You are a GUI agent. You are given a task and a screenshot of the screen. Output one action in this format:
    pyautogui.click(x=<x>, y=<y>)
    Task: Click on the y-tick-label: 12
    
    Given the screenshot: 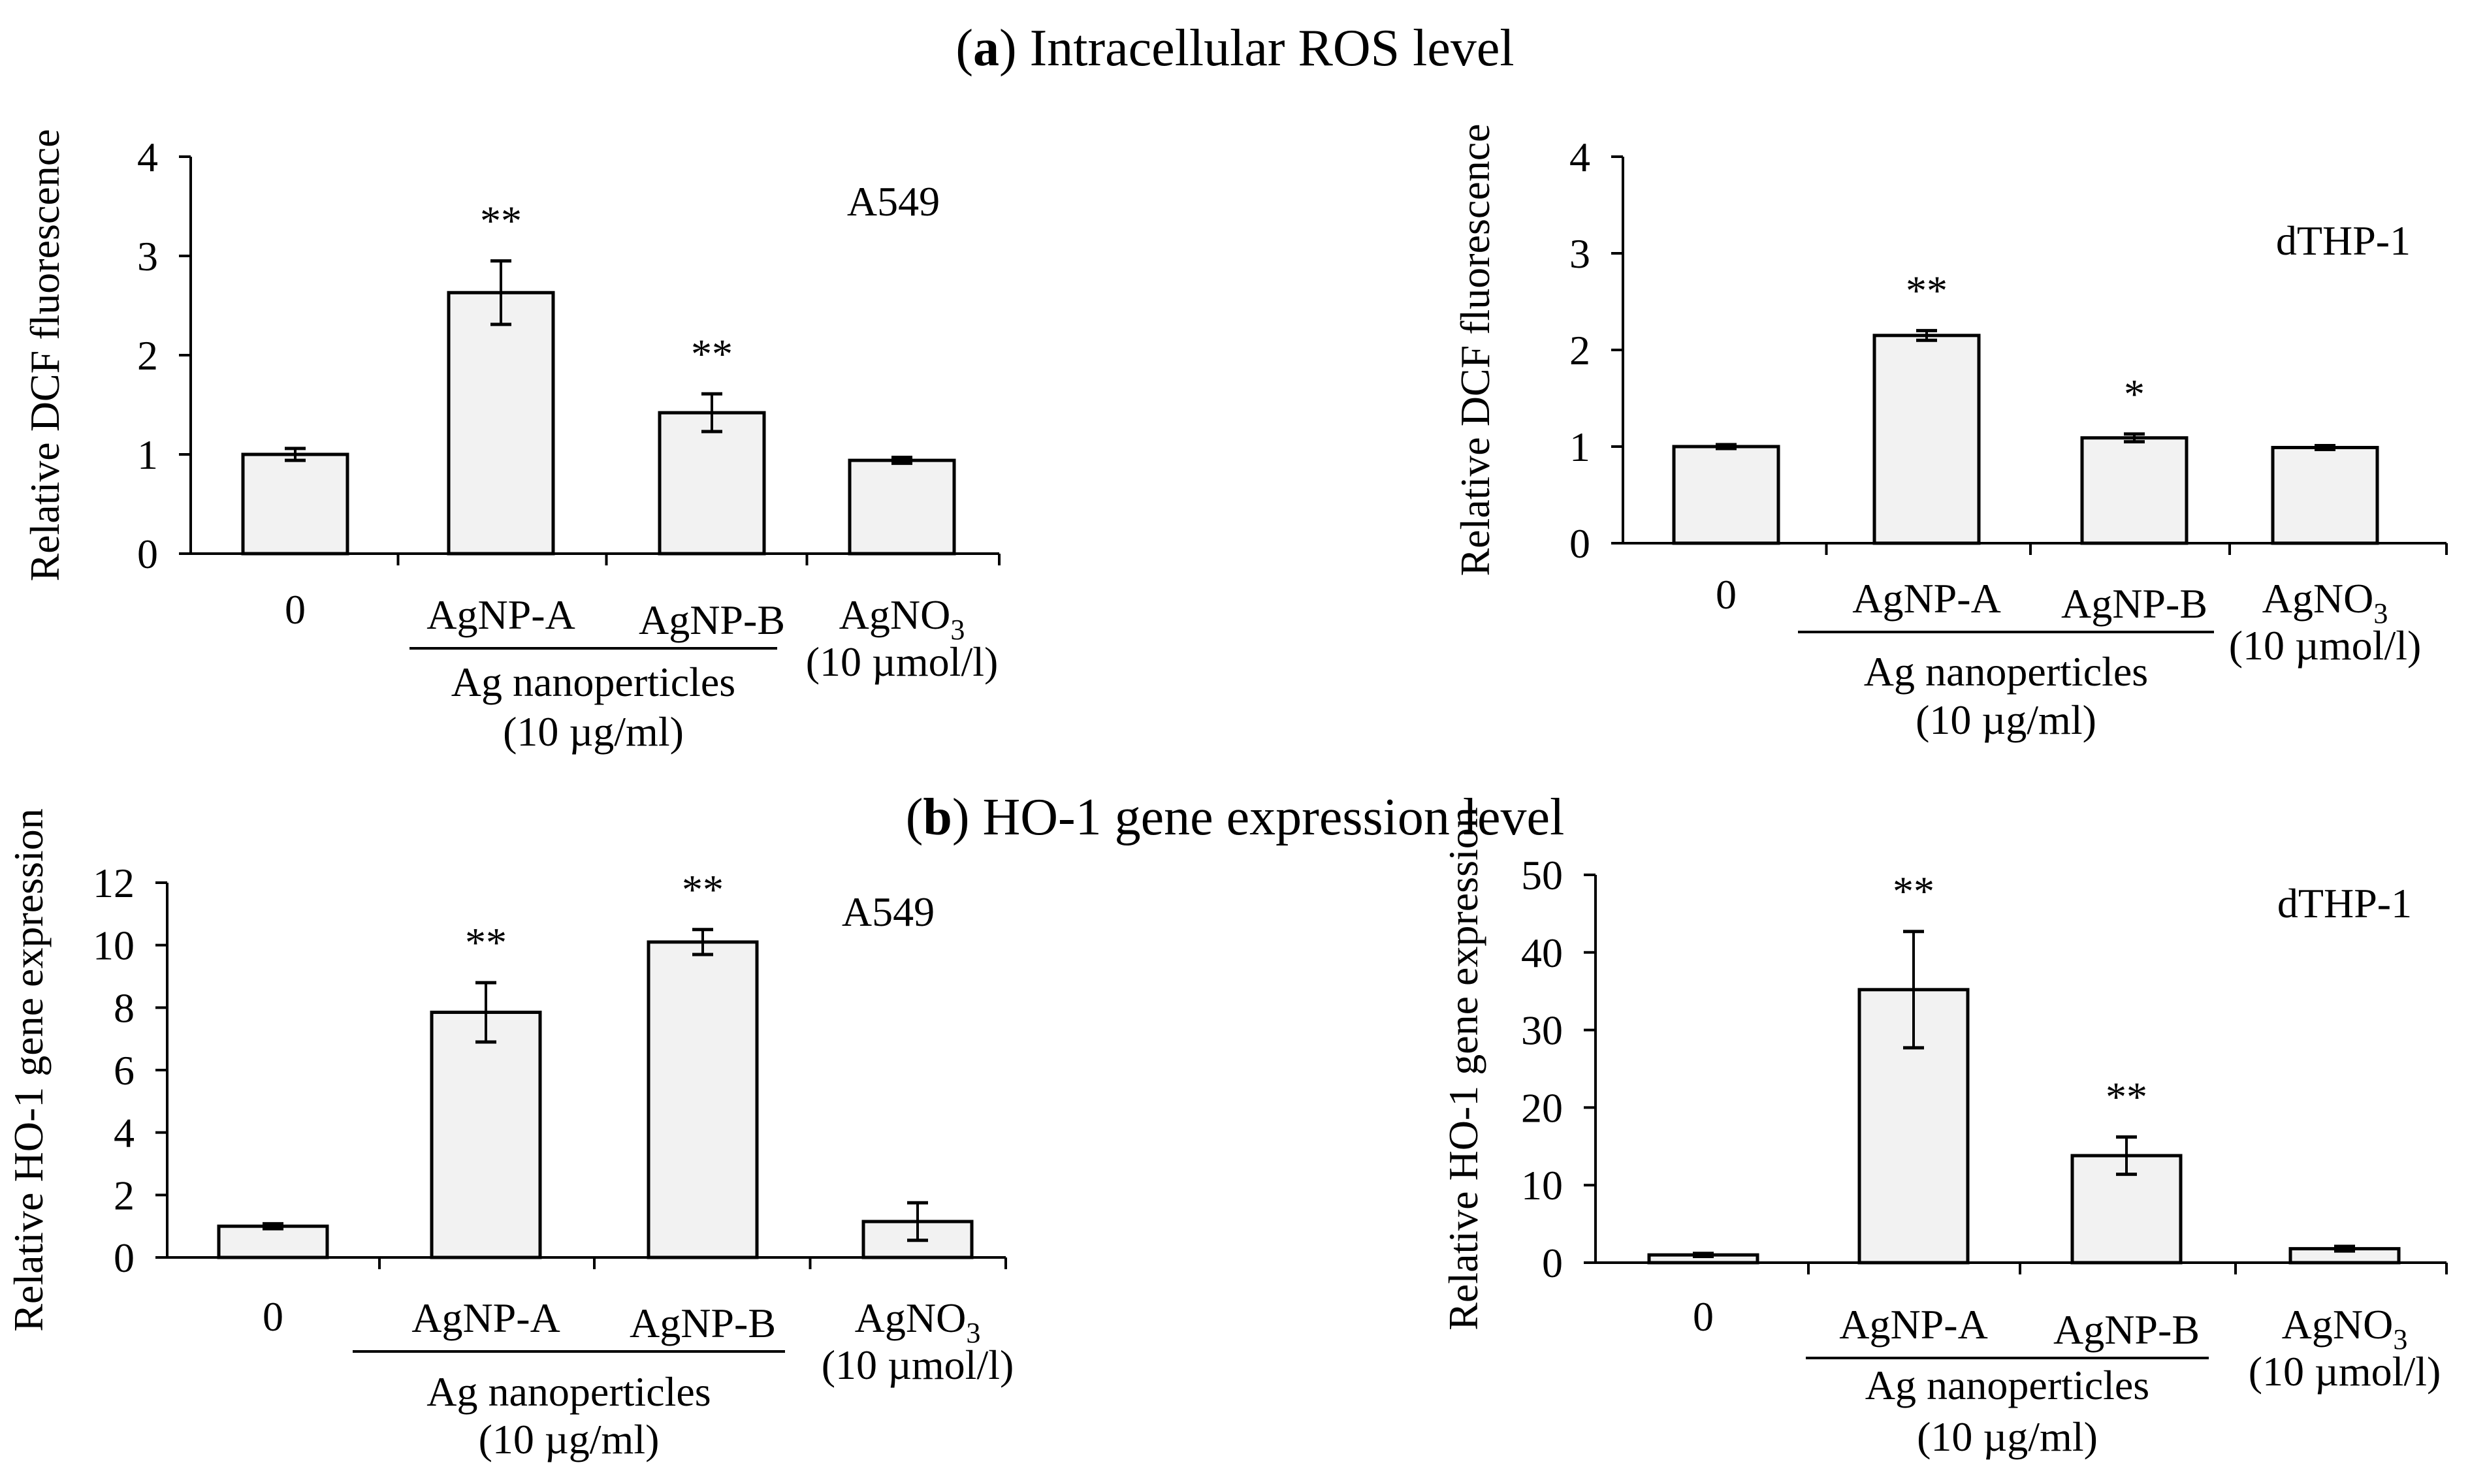 What is the action you would take?
    pyautogui.click(x=114, y=883)
    